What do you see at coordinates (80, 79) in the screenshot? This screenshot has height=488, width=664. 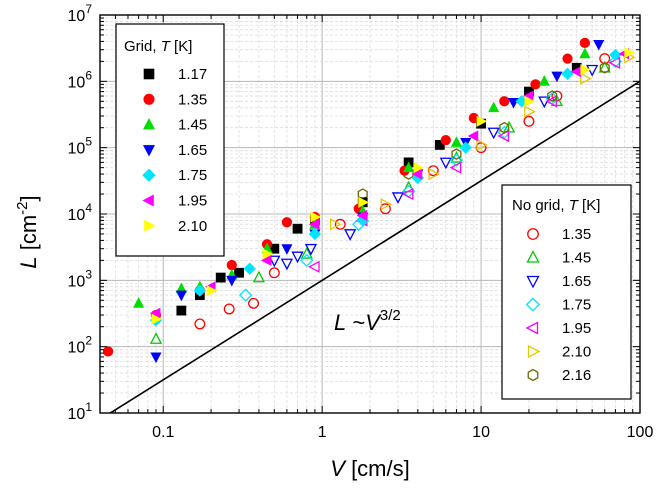 I see `y-tick-label: 10⁶` at bounding box center [80, 79].